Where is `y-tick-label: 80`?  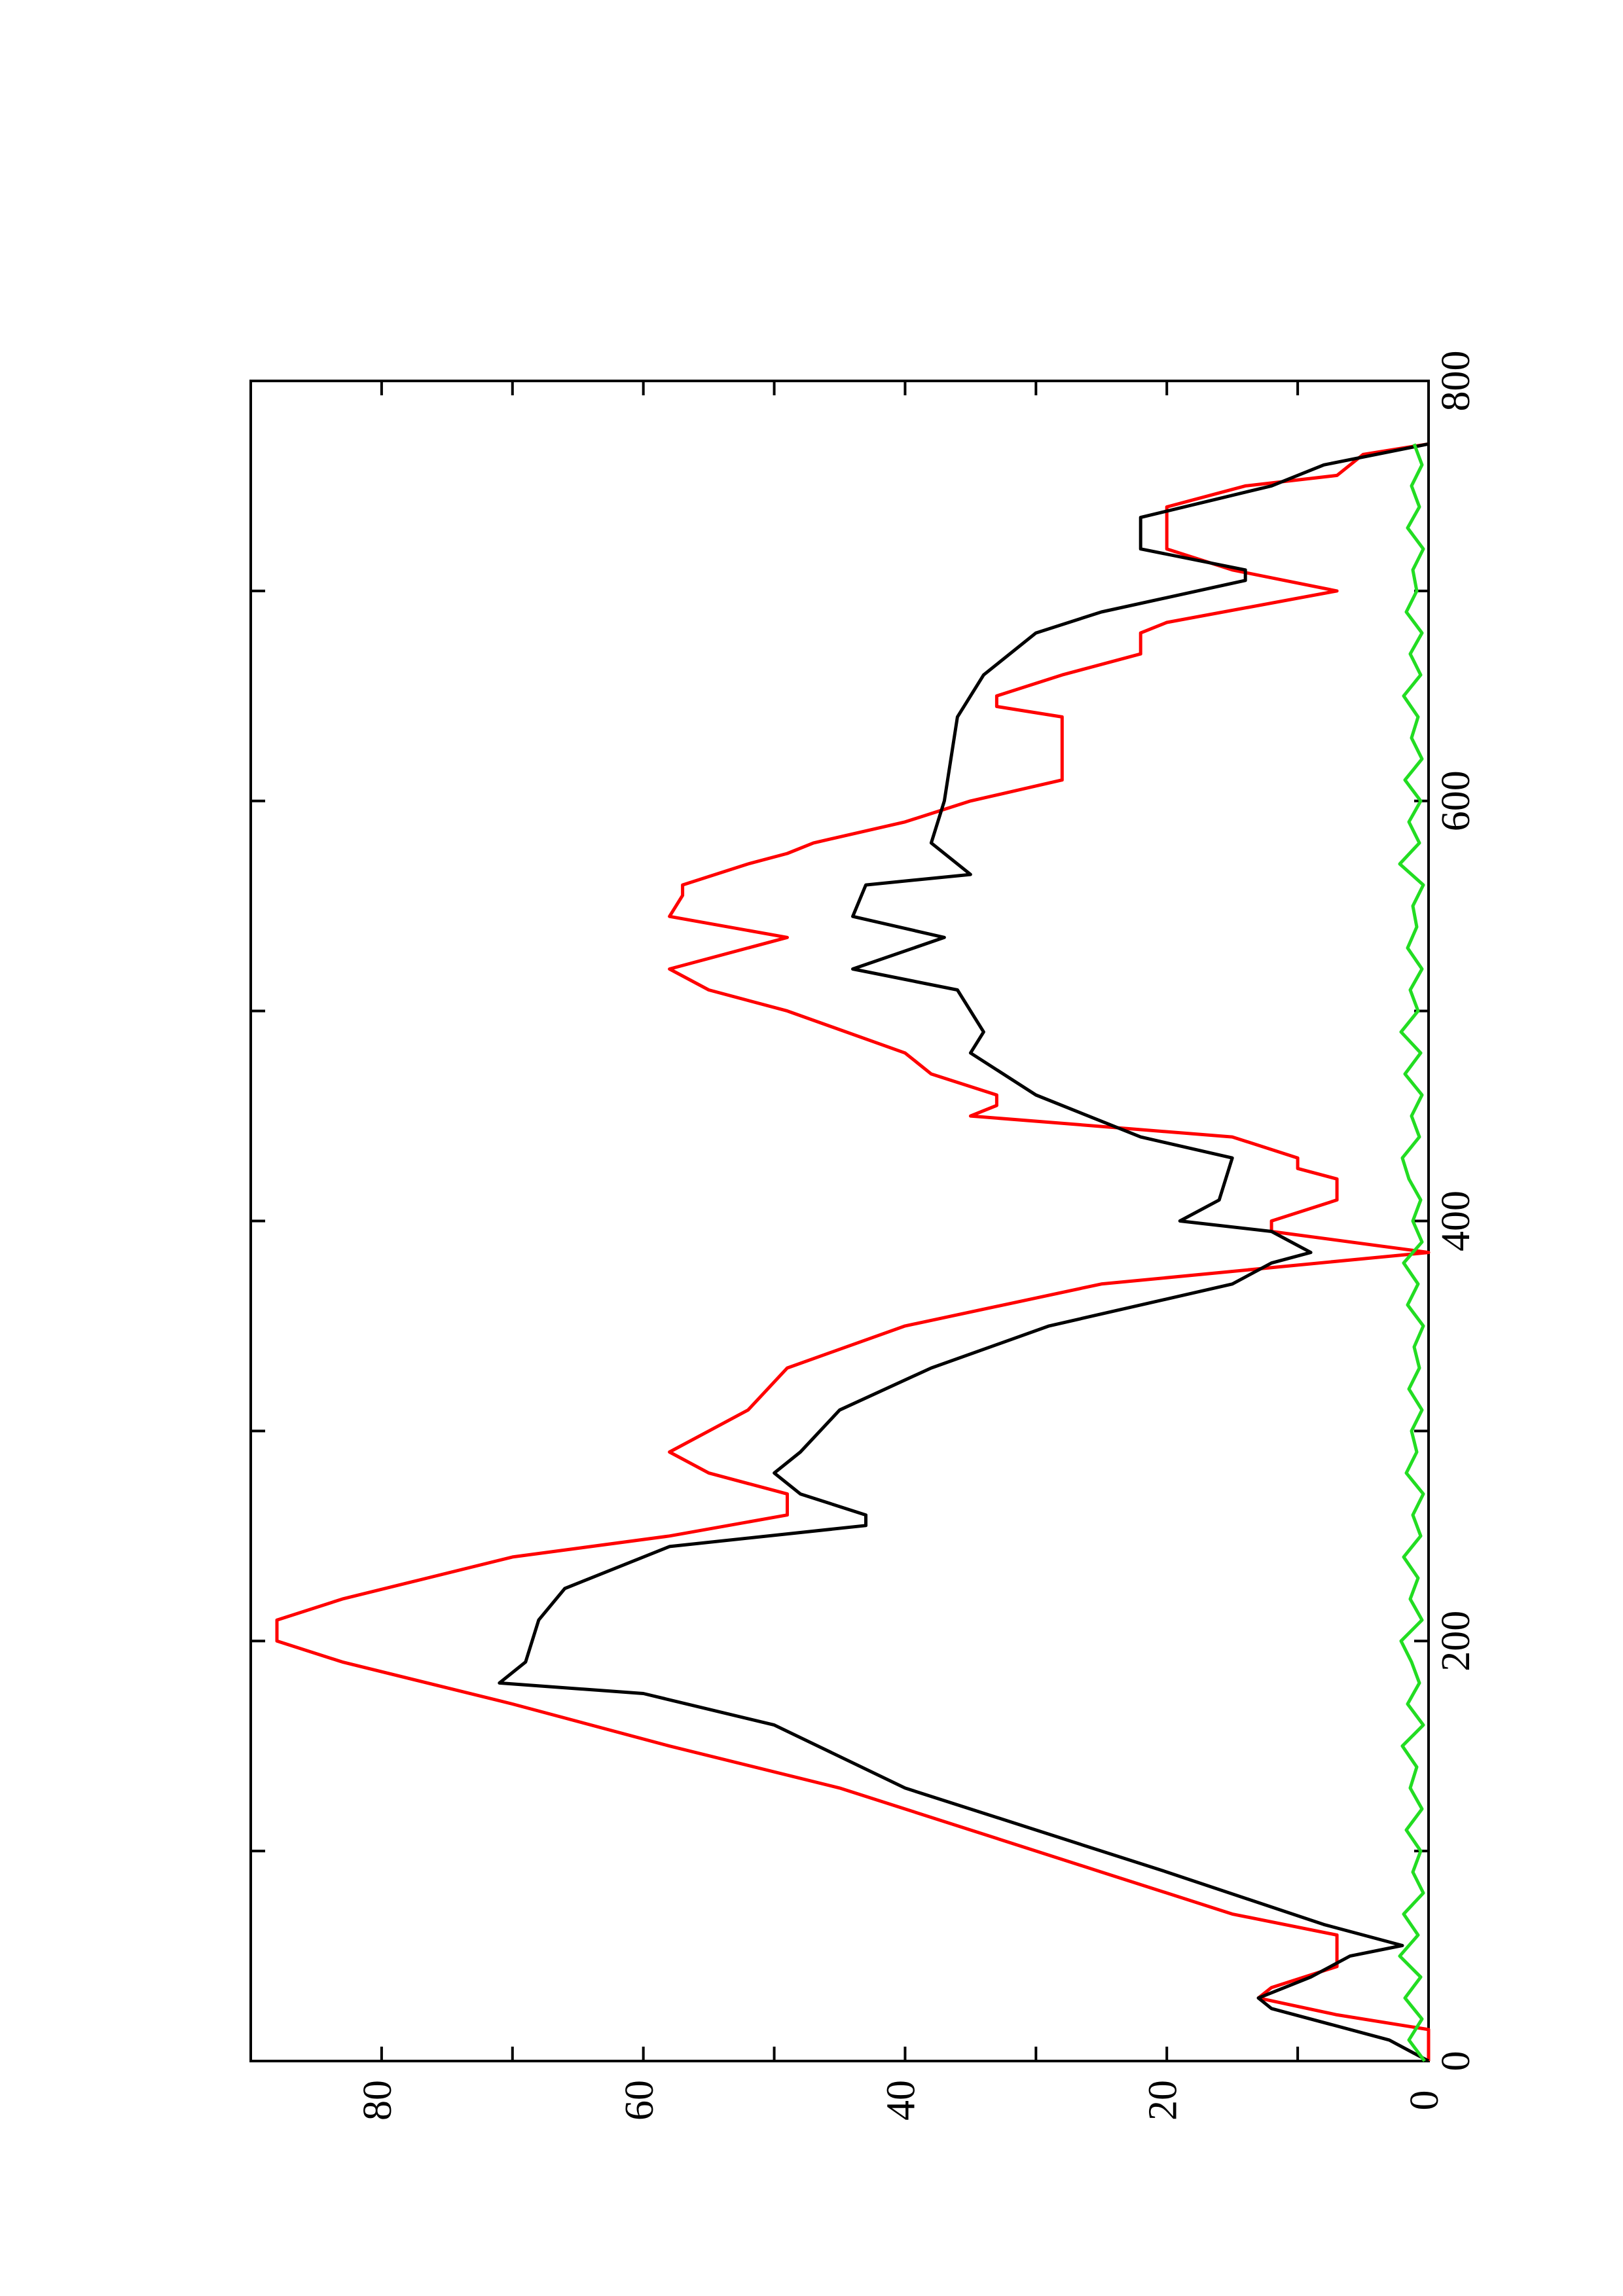 y-tick-label: 80 is located at coordinates (378, 2100).